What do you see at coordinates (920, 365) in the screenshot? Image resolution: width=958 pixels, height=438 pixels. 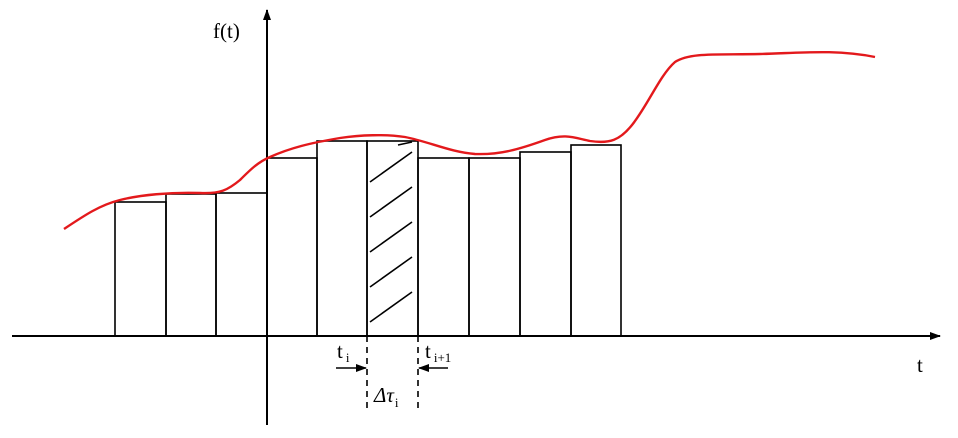 I see `x-axis-label: t` at bounding box center [920, 365].